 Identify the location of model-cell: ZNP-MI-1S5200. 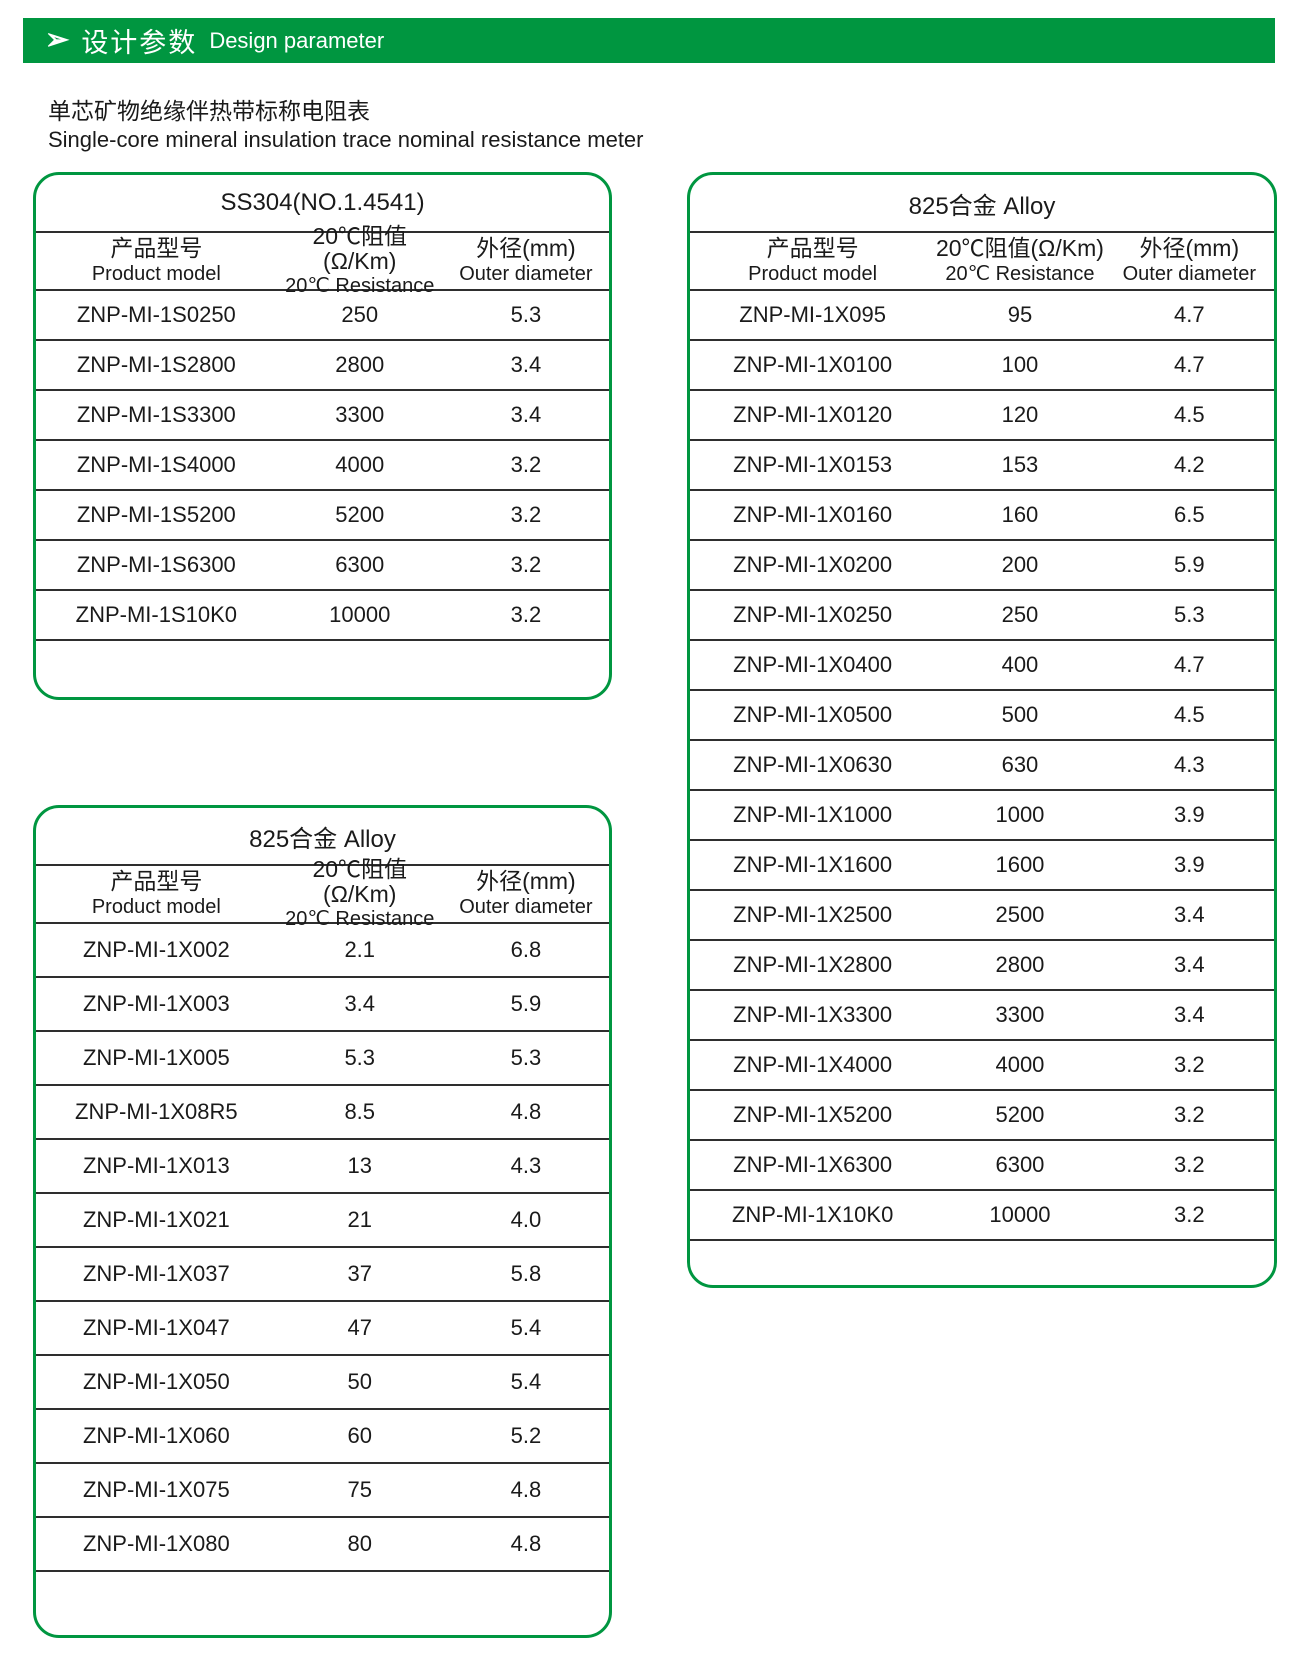
(156, 514).